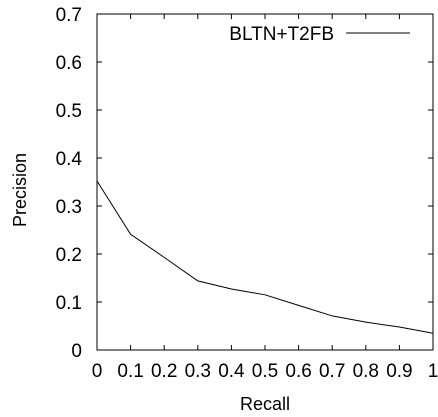  What do you see at coordinates (399, 371) in the screenshot?
I see `x-tick-label: 0.9` at bounding box center [399, 371].